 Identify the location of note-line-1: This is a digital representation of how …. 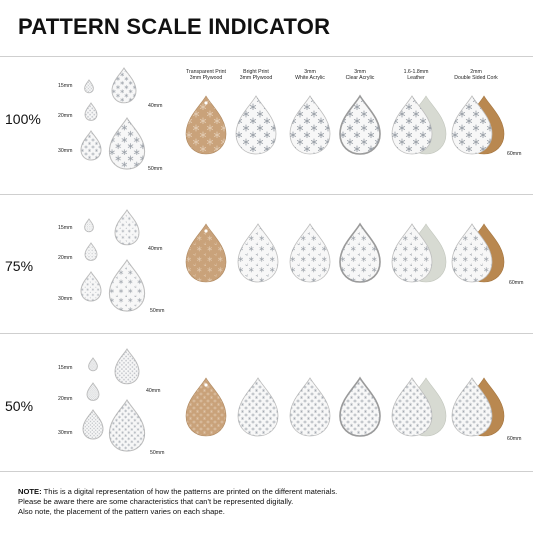
(190, 491).